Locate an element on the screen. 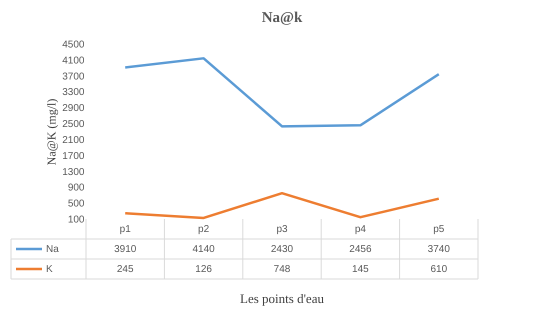 This screenshot has height=321, width=540. y-tick-label: 1700 is located at coordinates (73, 156).